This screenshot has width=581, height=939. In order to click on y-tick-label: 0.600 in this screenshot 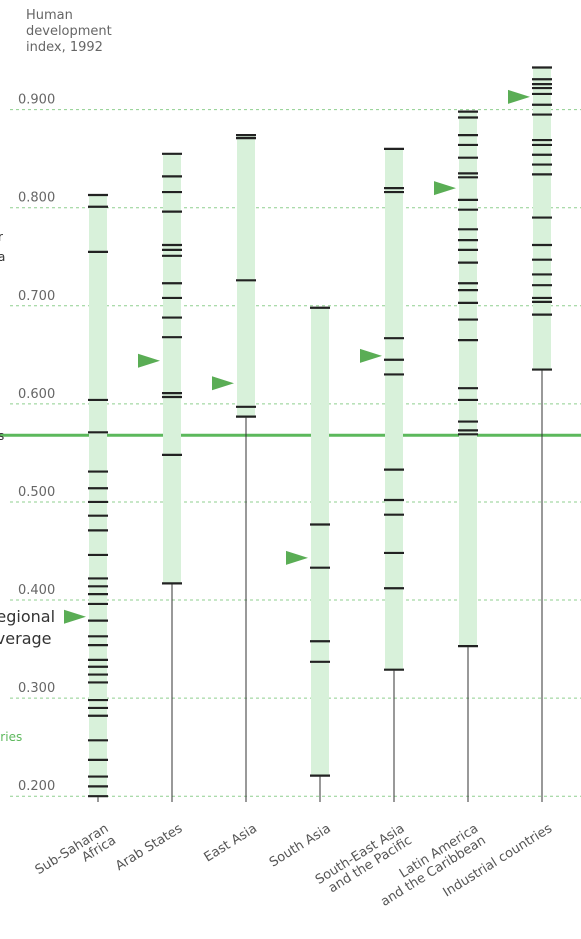, I will do `click(36, 394)`.